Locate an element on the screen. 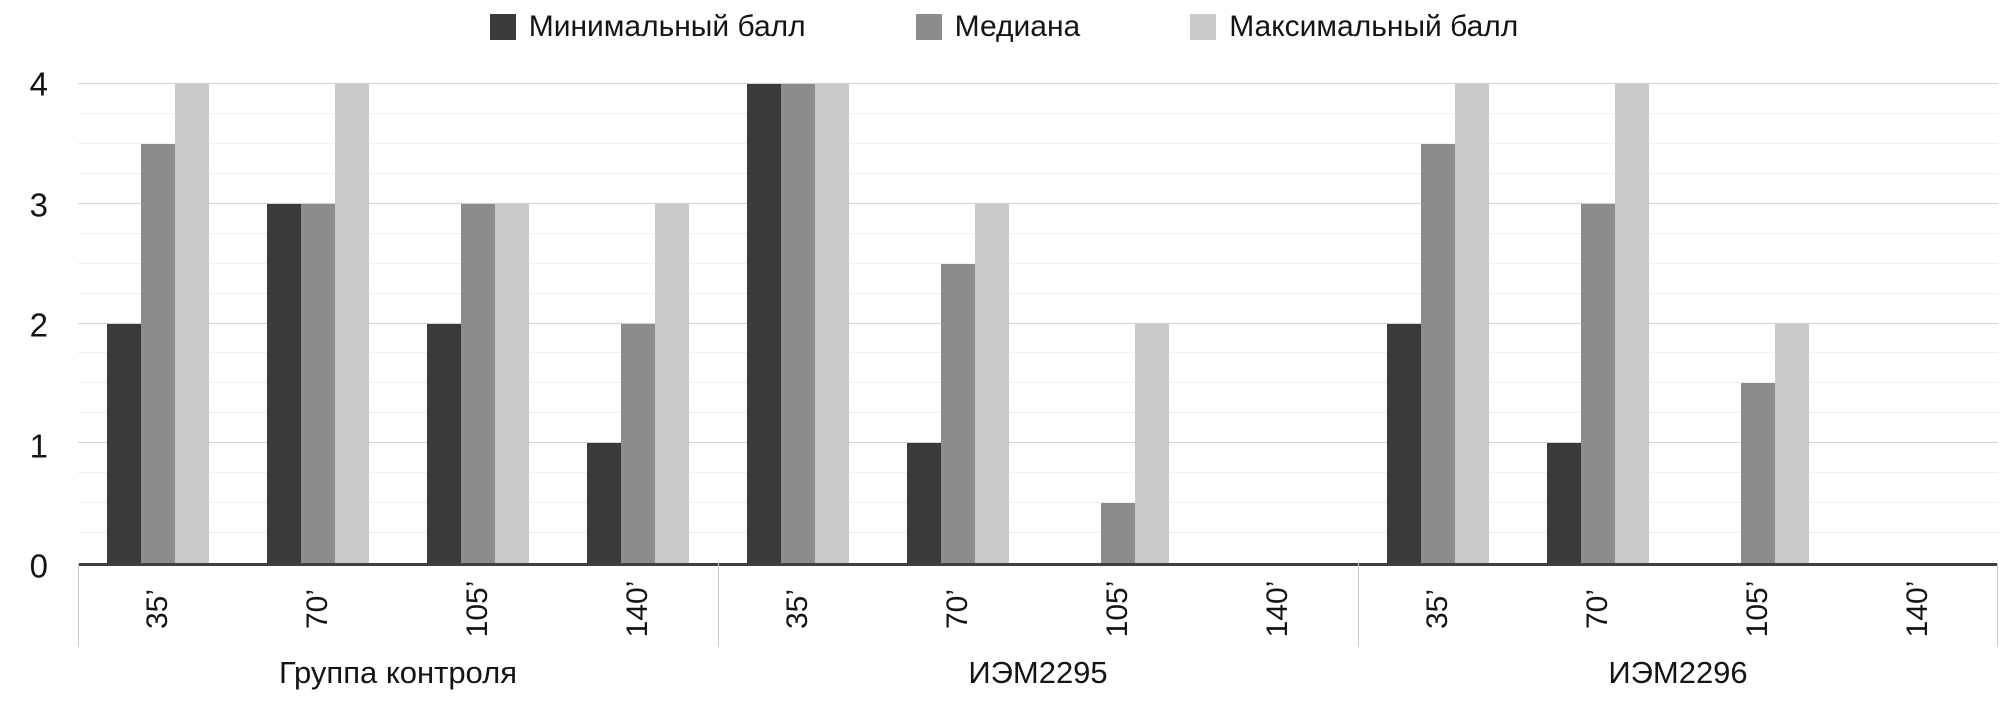  group-label: ИЭМ2295 is located at coordinates (1038, 672).